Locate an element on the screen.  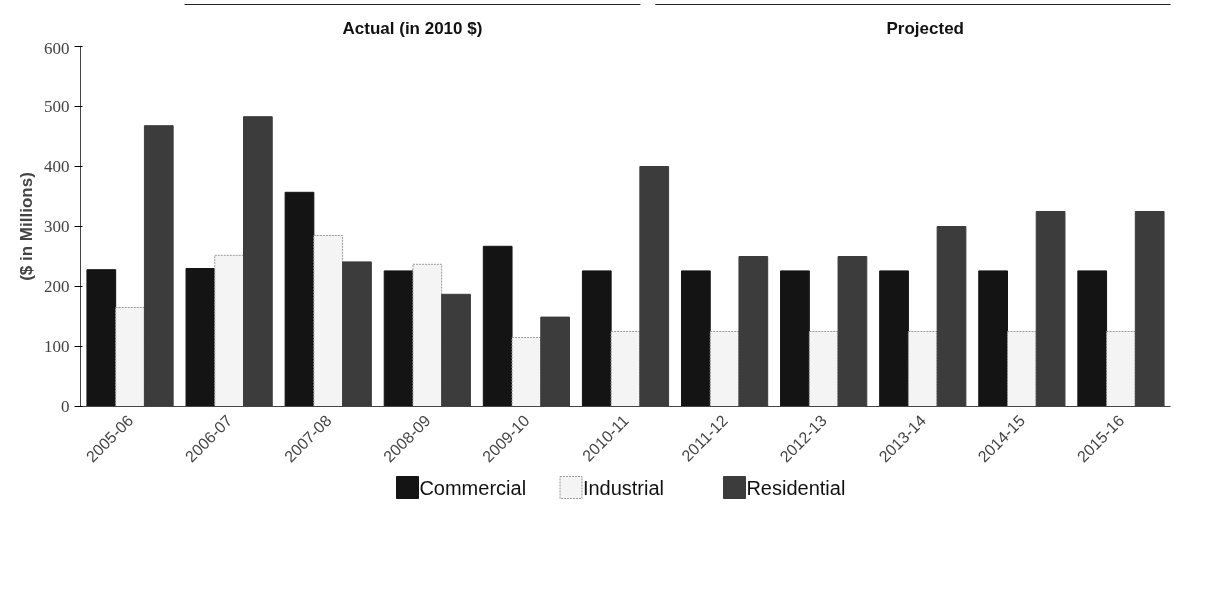
y-tick-label: 300 is located at coordinates (57, 226).